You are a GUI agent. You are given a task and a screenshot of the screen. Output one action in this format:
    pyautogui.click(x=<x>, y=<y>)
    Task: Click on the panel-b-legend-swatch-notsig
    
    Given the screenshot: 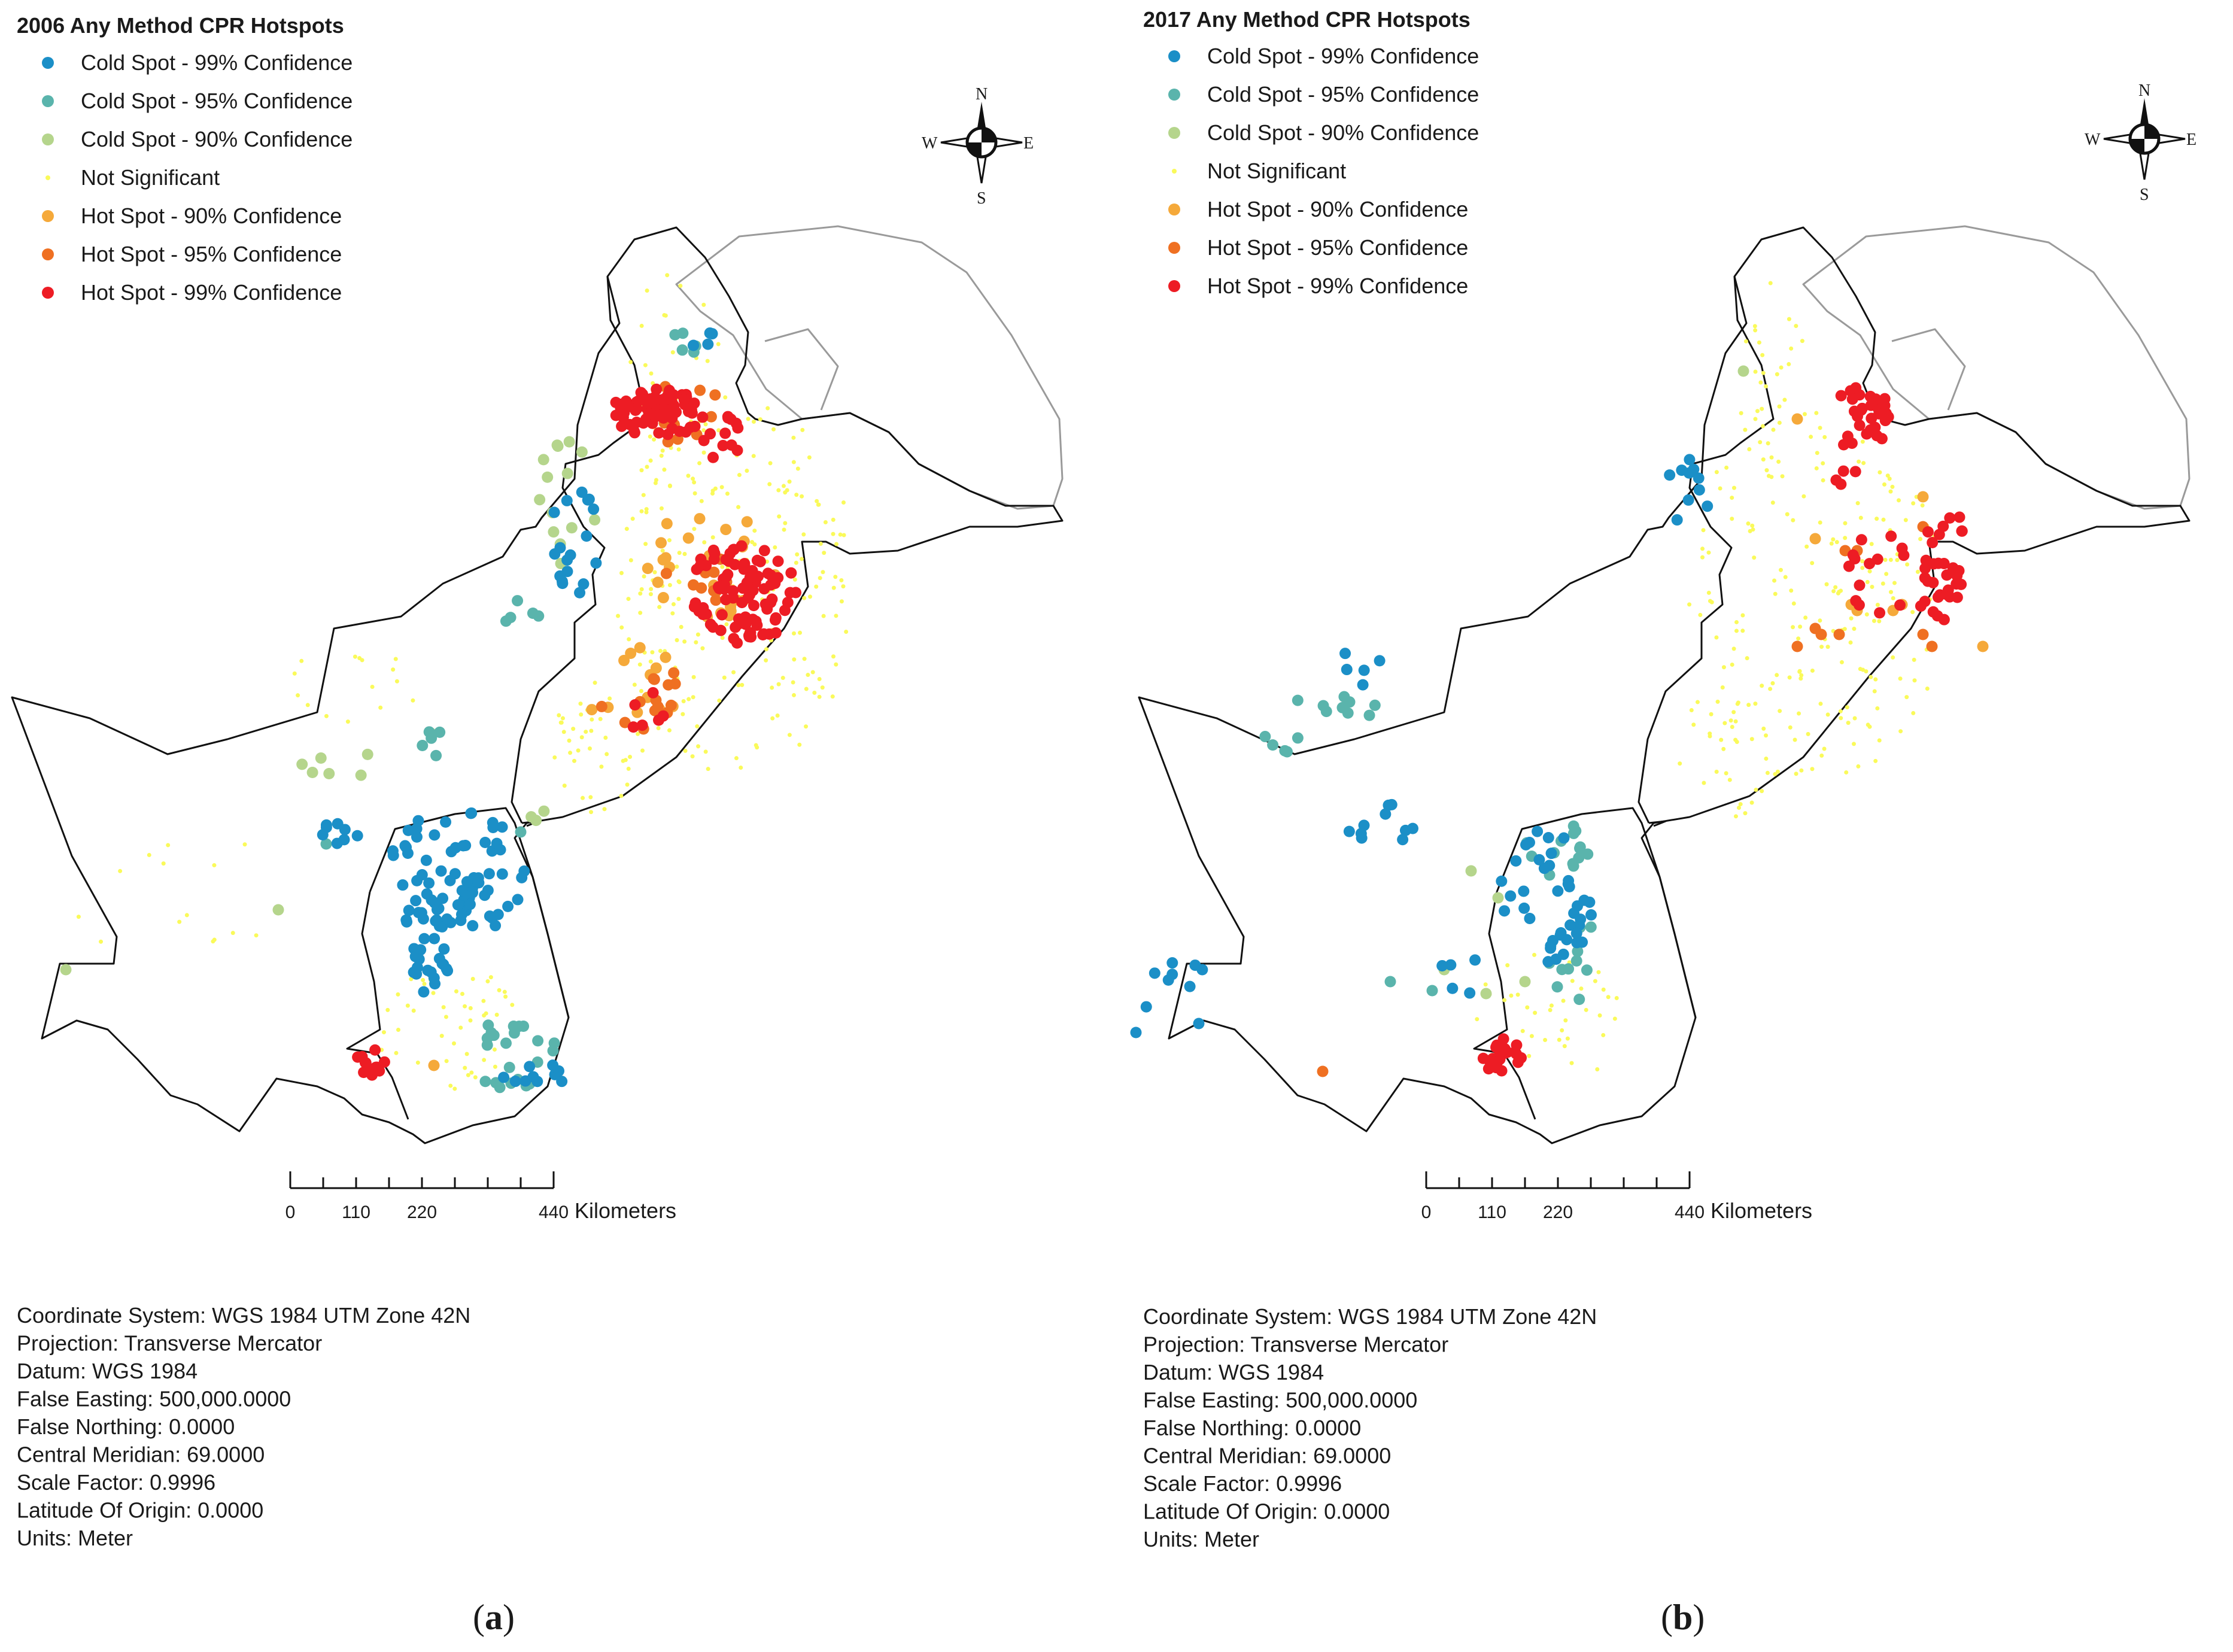 What is the action you would take?
    pyautogui.click(x=1174, y=171)
    